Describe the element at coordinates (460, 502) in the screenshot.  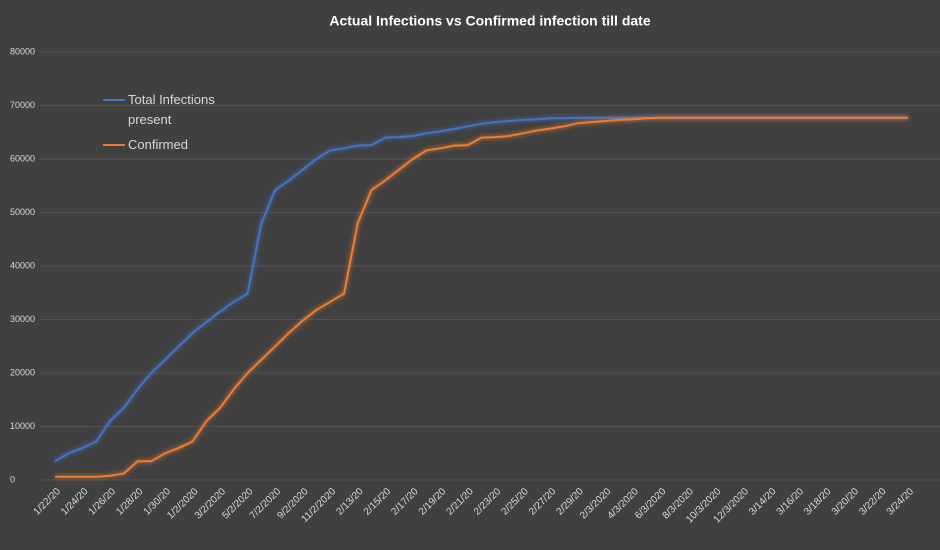
I see `x-tick-label: 2/21/20` at that location.